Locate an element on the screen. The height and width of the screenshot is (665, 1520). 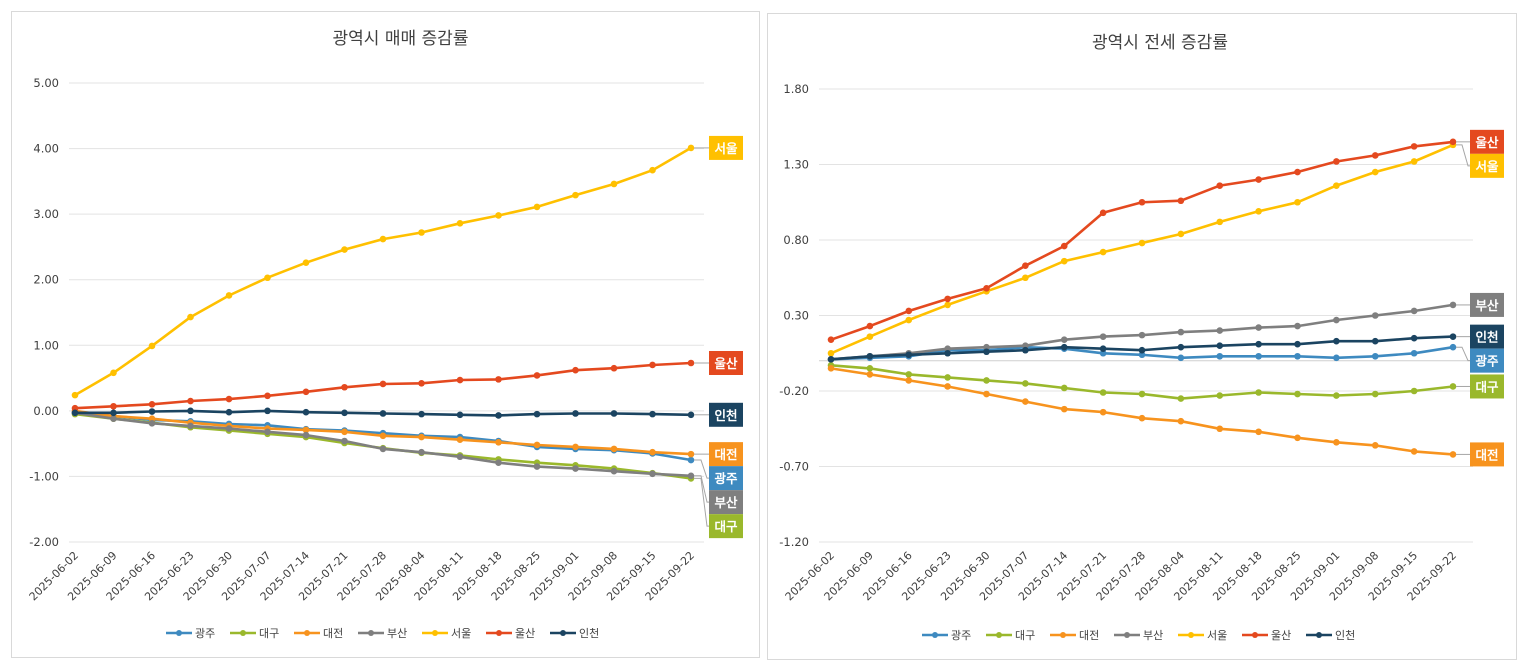
y-tick-label: -0.70 is located at coordinates (794, 467).